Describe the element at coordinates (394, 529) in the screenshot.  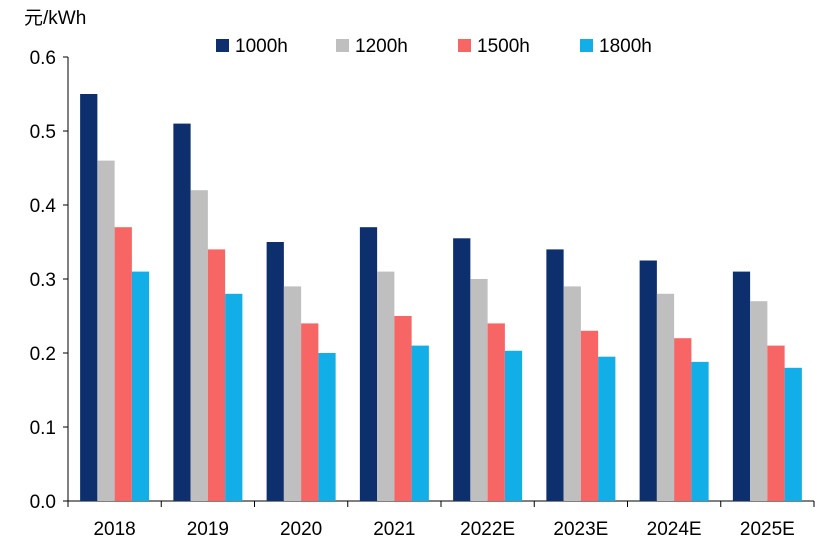
I see `x-tick-label: 2021` at that location.